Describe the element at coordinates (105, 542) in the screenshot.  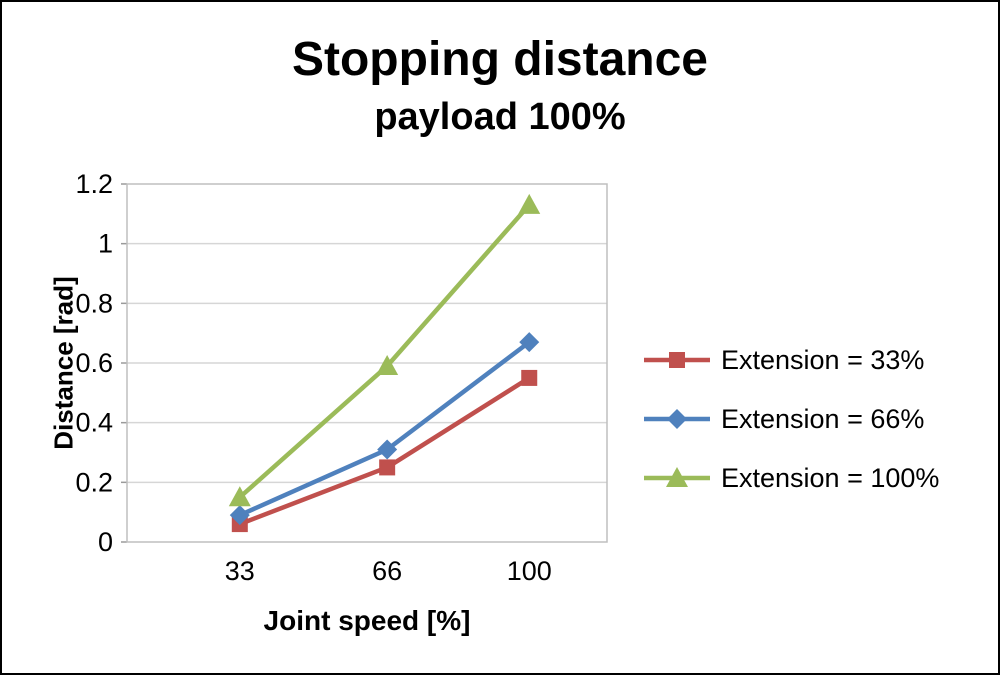
I see `y-tick-label: 0` at that location.